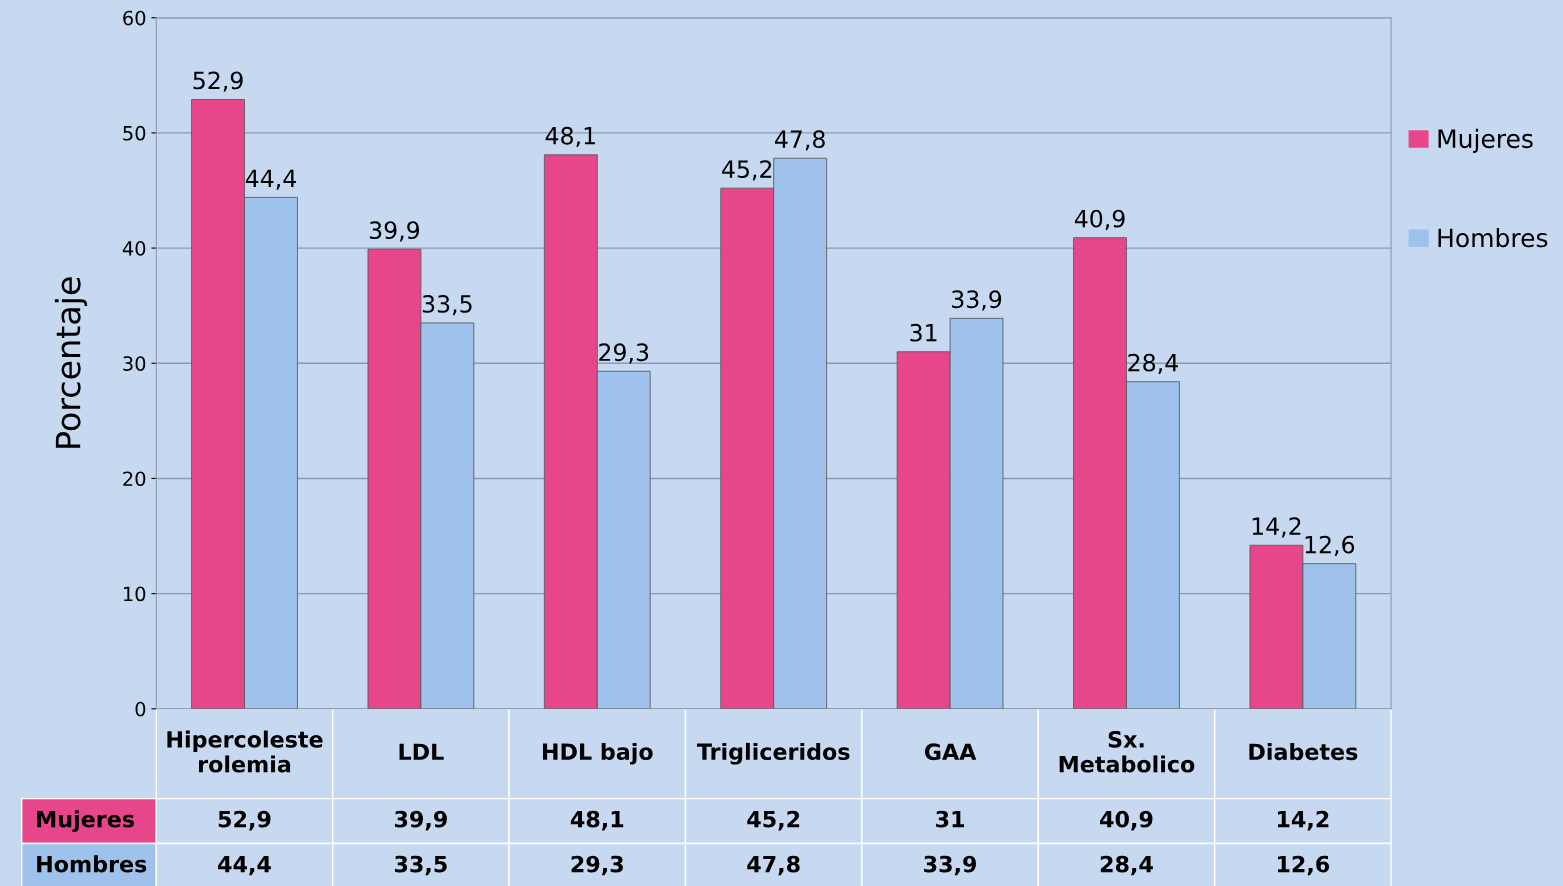  Describe the element at coordinates (420, 865) in the screenshot. I see `data-label: 33,5` at that location.